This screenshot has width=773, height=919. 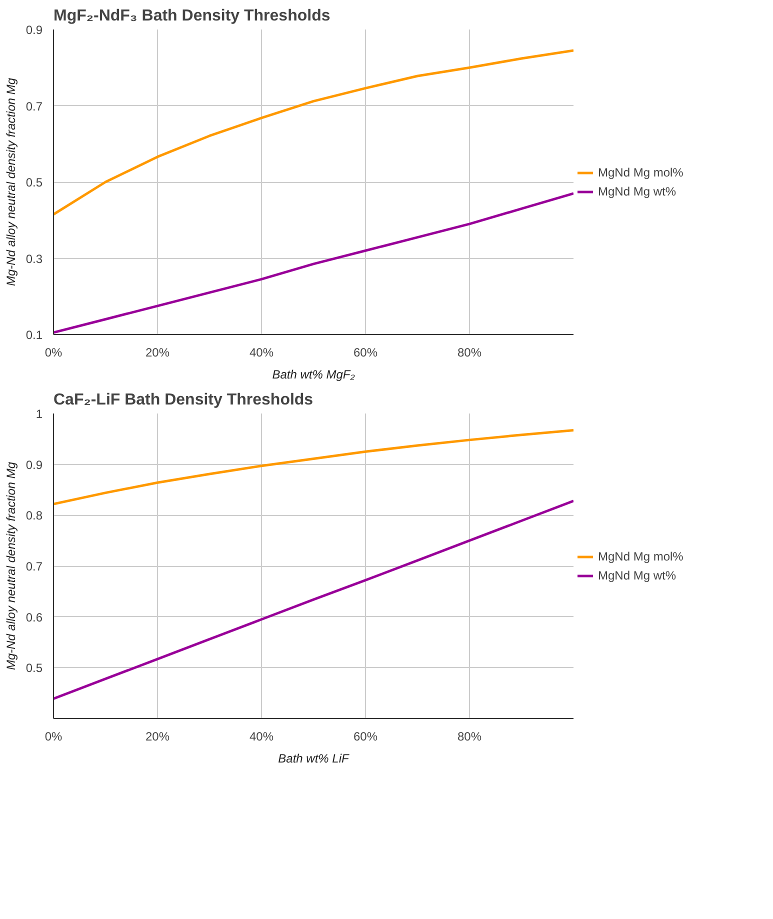 I want to click on y-tick-label: 0.8, so click(x=34, y=515).